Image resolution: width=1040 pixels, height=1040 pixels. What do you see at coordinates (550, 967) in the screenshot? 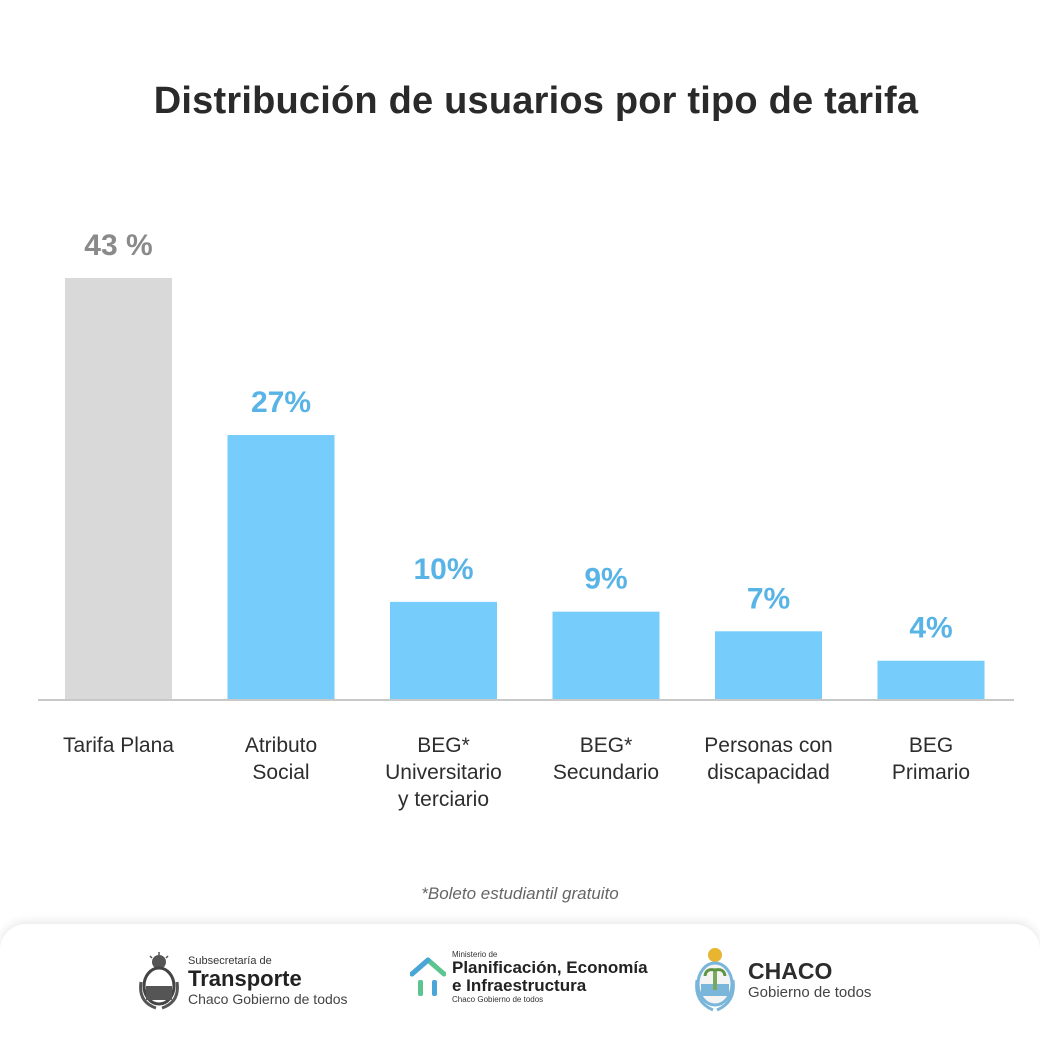
I see `ministerio-line1: Planificación, Economía` at bounding box center [550, 967].